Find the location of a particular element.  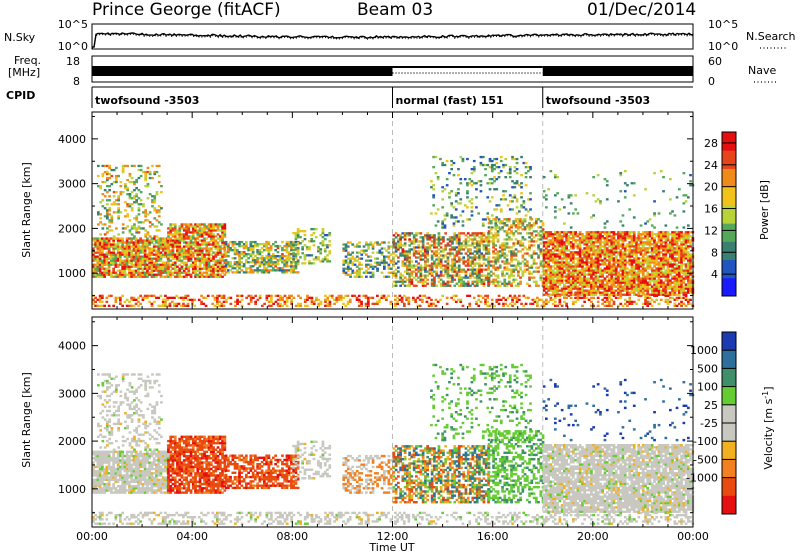

nsky-trace is located at coordinates (392, 40).